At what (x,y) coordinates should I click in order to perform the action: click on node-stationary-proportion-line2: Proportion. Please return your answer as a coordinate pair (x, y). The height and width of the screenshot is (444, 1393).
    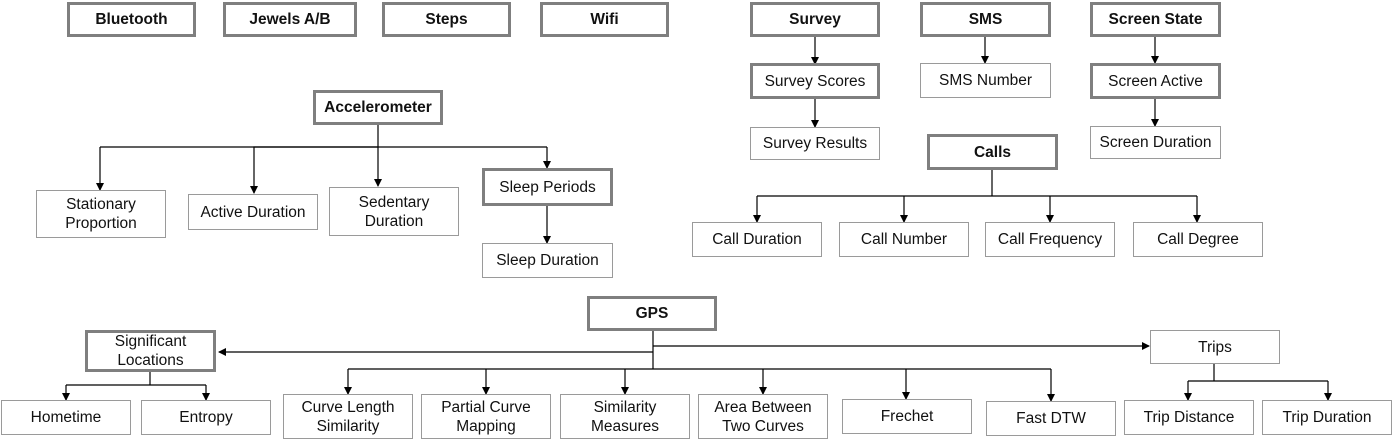
    Looking at the image, I should click on (101, 223).